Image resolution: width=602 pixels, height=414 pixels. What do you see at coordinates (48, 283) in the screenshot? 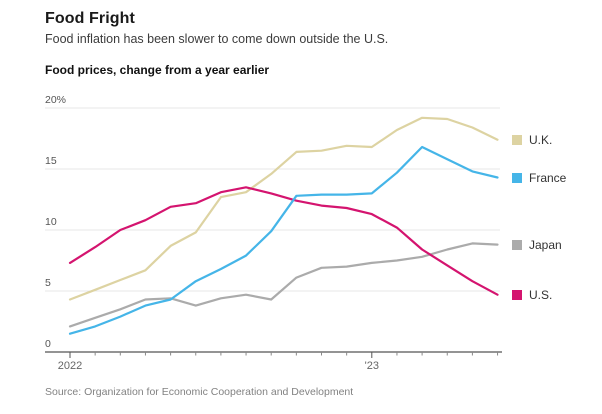
I see `y-axis-label: 5` at bounding box center [48, 283].